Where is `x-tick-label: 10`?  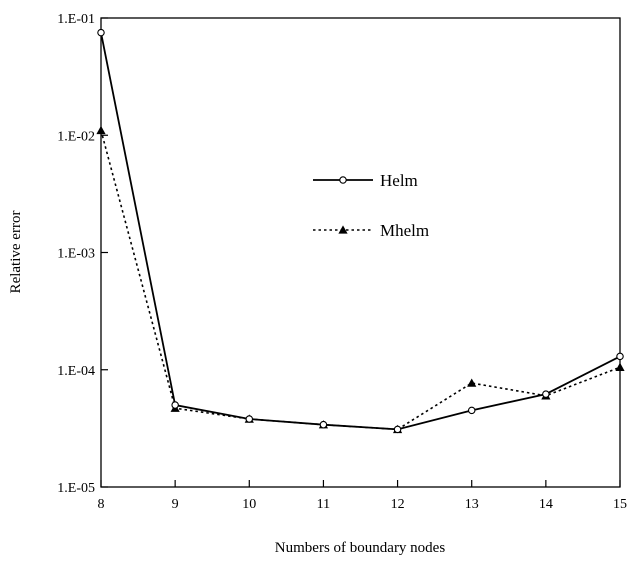 x-tick-label: 10 is located at coordinates (249, 504).